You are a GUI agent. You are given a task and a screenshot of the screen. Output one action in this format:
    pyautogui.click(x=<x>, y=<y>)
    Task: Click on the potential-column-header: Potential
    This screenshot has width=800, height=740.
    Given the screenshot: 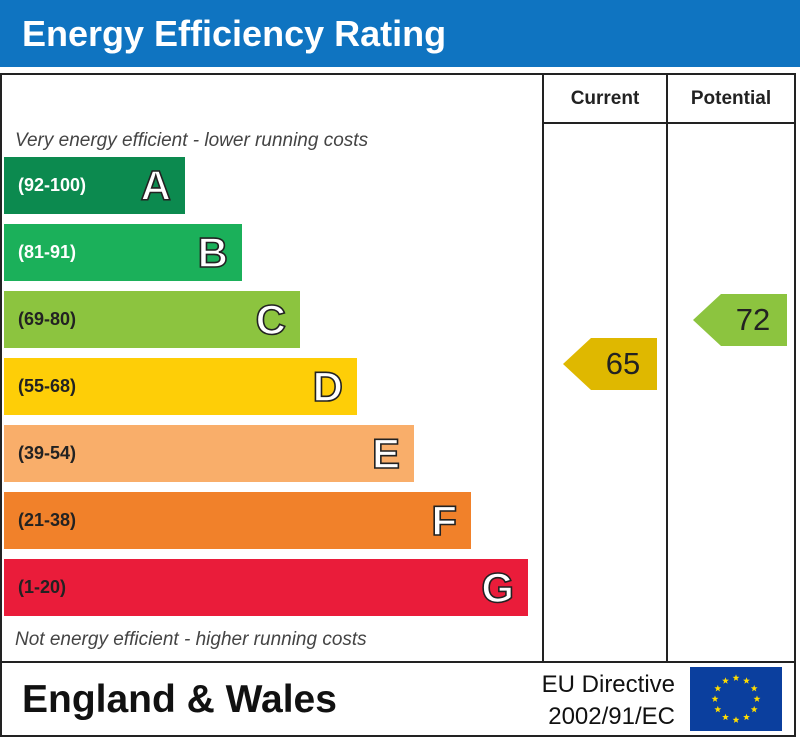 What is the action you would take?
    pyautogui.click(x=731, y=98)
    